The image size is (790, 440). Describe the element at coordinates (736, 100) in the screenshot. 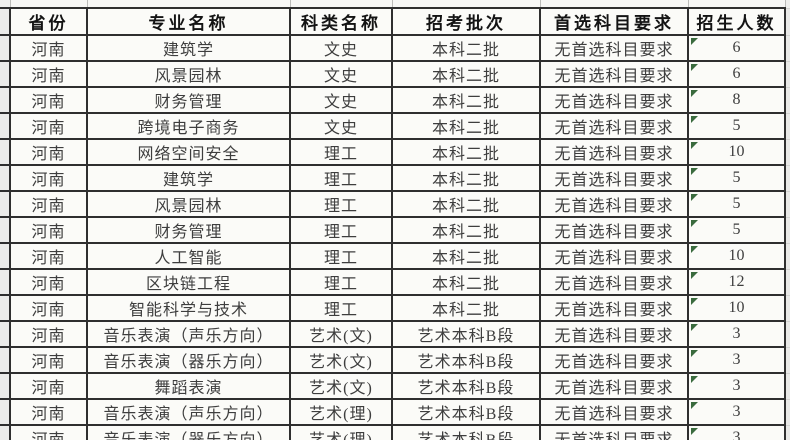

I see `cell-enrollment: 8` at that location.